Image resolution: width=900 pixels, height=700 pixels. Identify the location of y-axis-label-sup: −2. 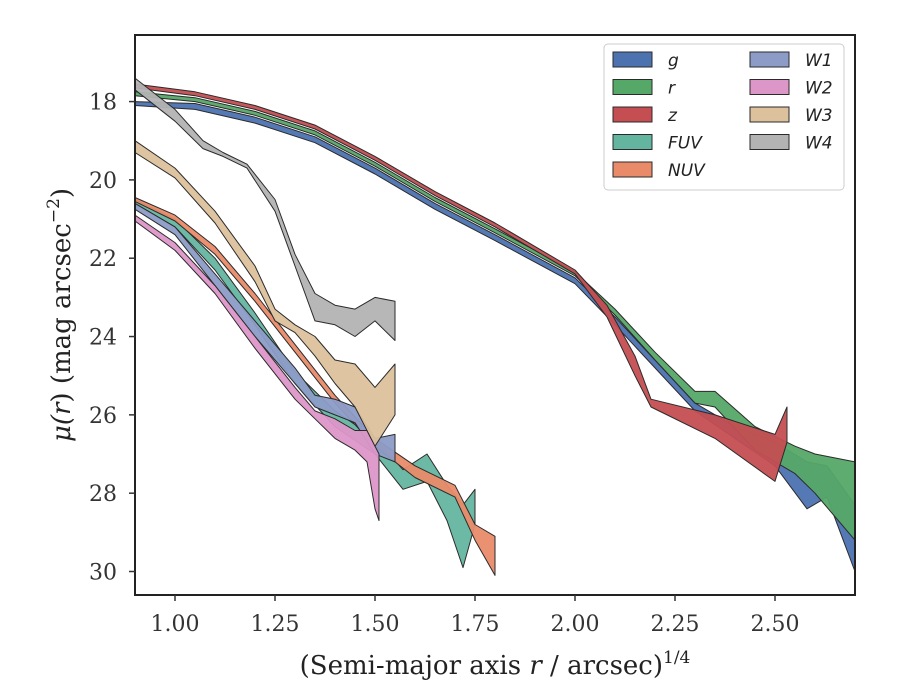
(54, 210).